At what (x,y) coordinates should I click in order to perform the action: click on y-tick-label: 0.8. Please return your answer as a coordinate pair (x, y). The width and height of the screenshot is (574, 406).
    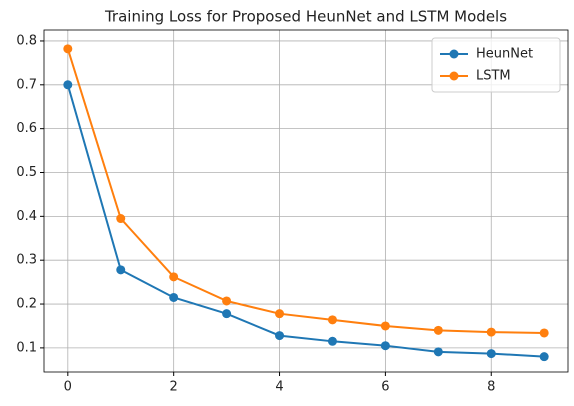
    Looking at the image, I should click on (26, 40).